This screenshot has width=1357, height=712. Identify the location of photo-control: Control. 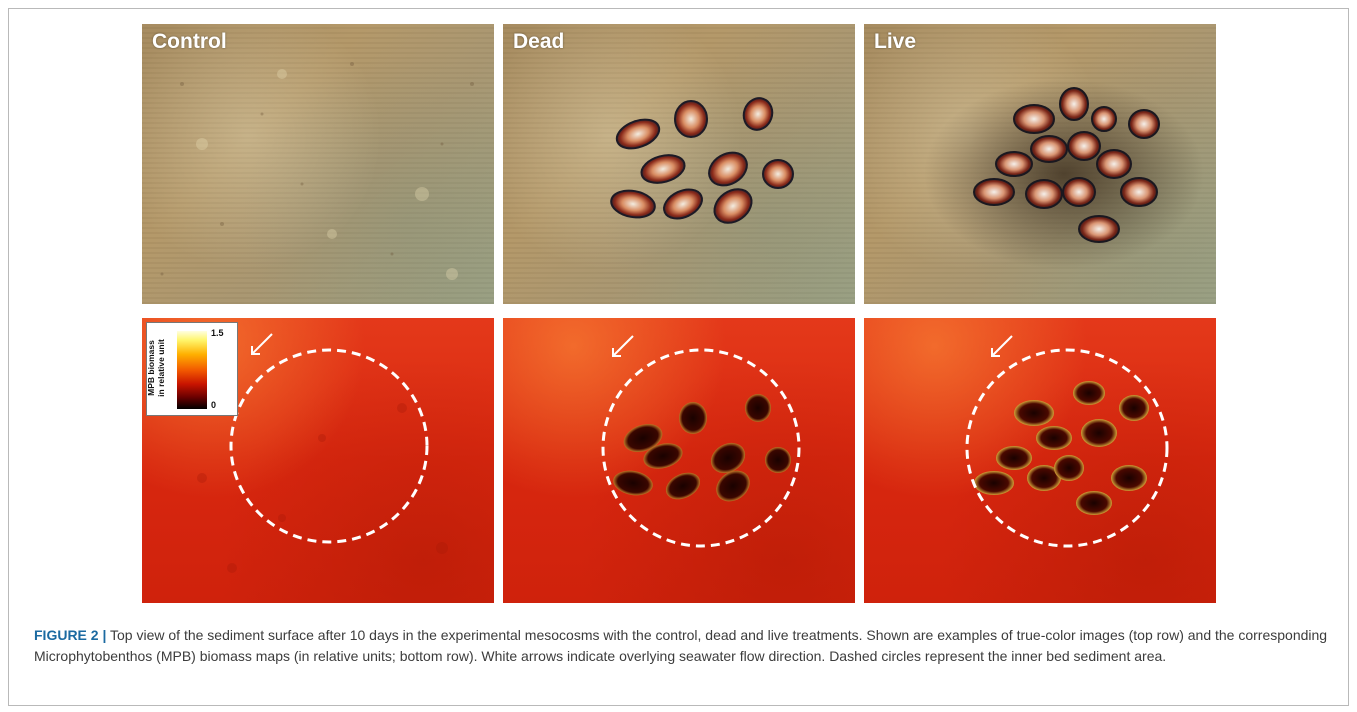
(318, 164).